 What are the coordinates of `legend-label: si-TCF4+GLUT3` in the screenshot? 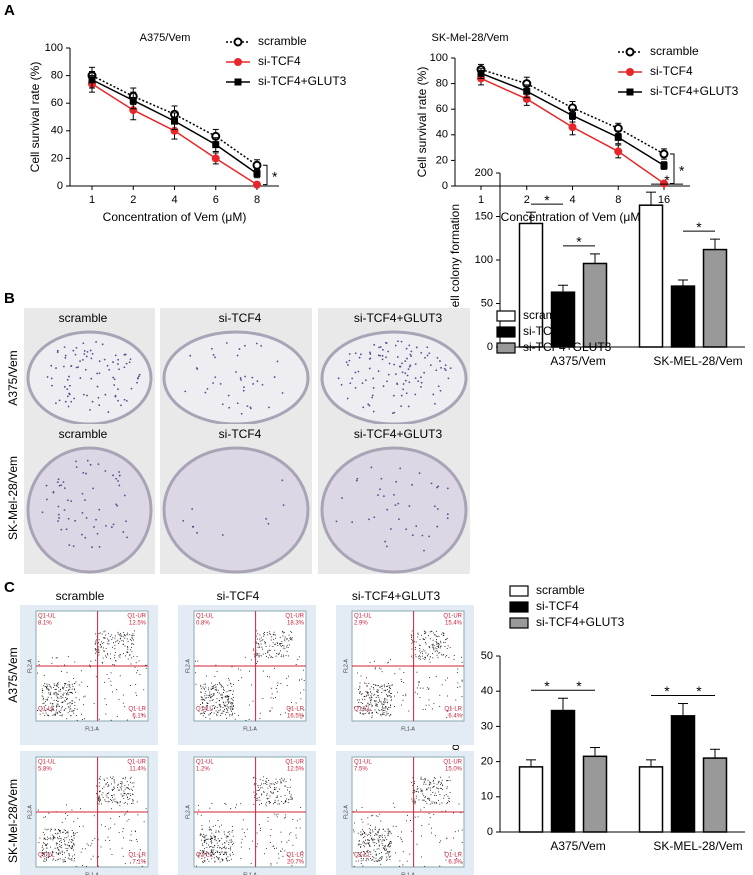 It's located at (302, 81).